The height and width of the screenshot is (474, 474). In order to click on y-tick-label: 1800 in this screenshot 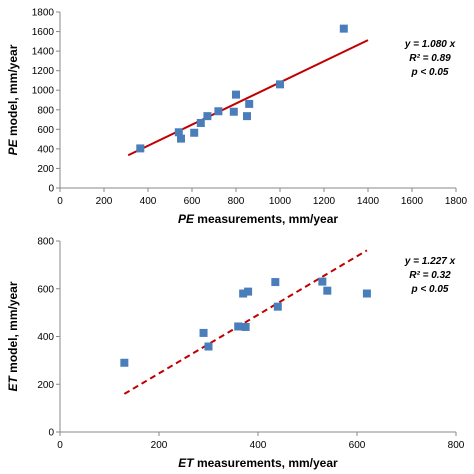, I will do `click(43, 13)`.